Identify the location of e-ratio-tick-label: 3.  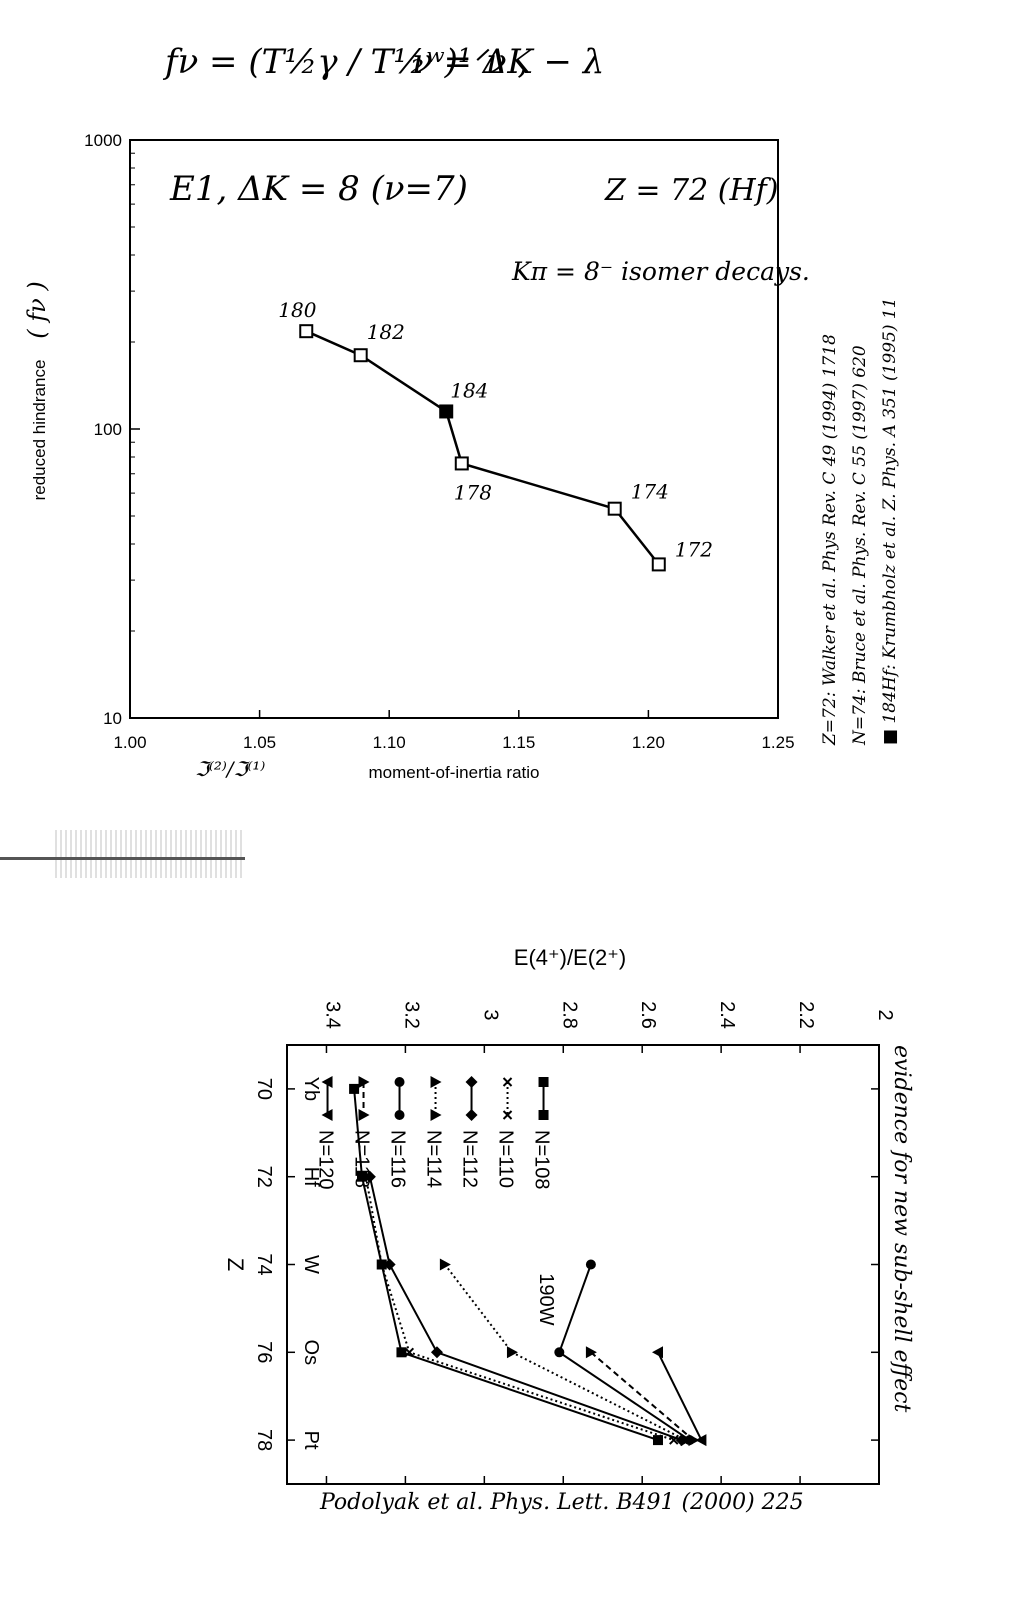
(490, 1014).